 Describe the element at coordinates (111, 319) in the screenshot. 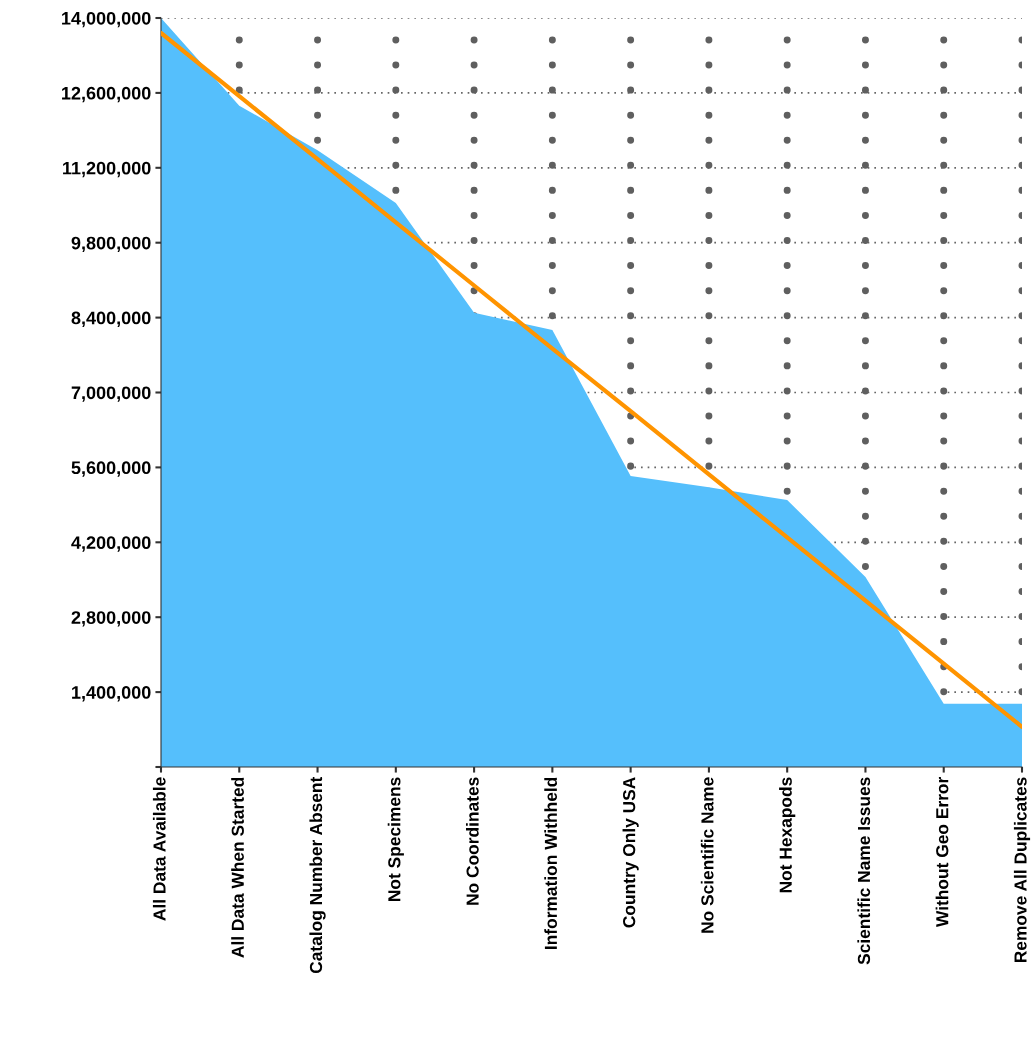

I see `y-tick-label: 8,400,000` at that location.